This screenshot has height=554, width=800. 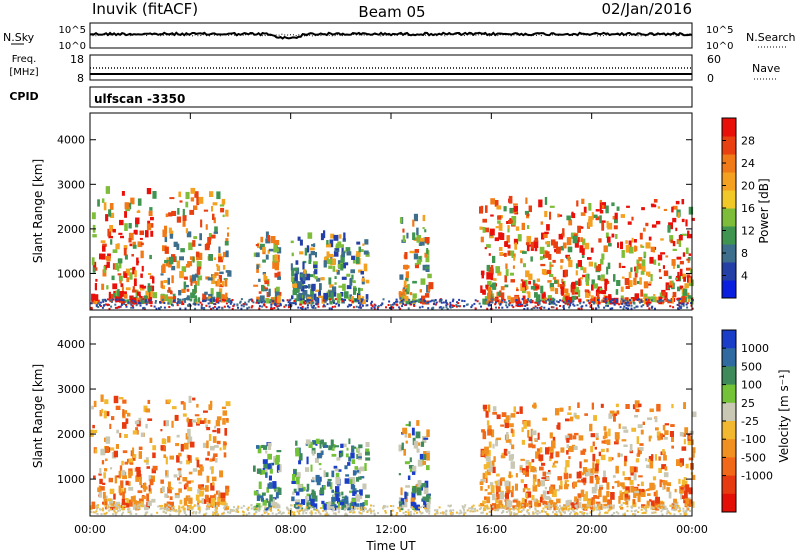 What do you see at coordinates (753, 457) in the screenshot?
I see `colorbar-tick-label: -500` at bounding box center [753, 457].